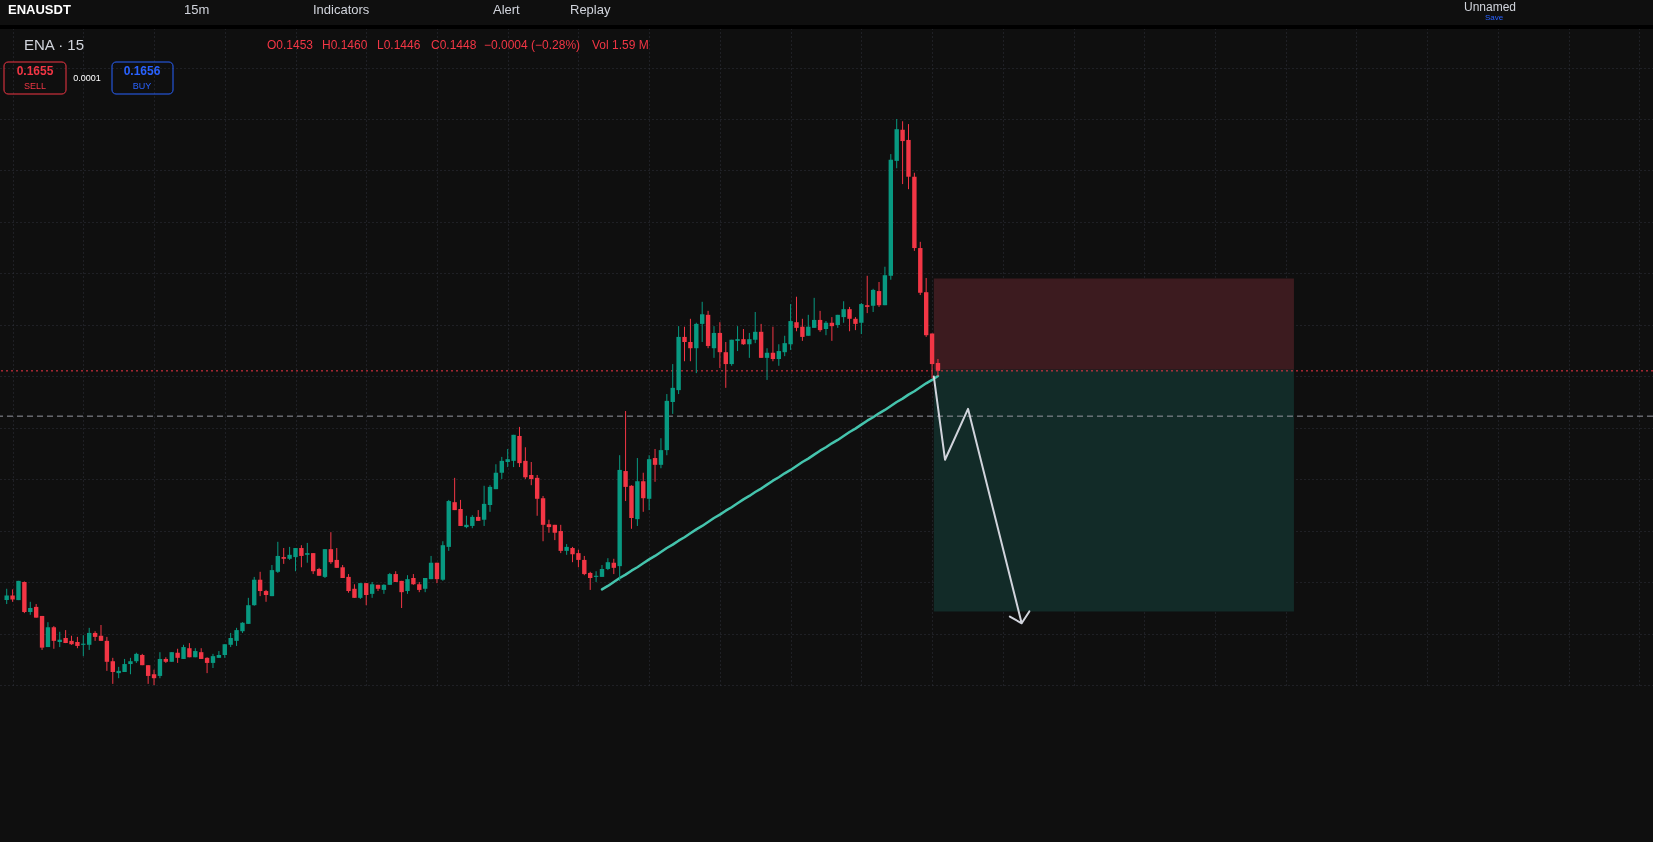  Describe the element at coordinates (197, 9) in the screenshot. I see `text: 15m` at that location.